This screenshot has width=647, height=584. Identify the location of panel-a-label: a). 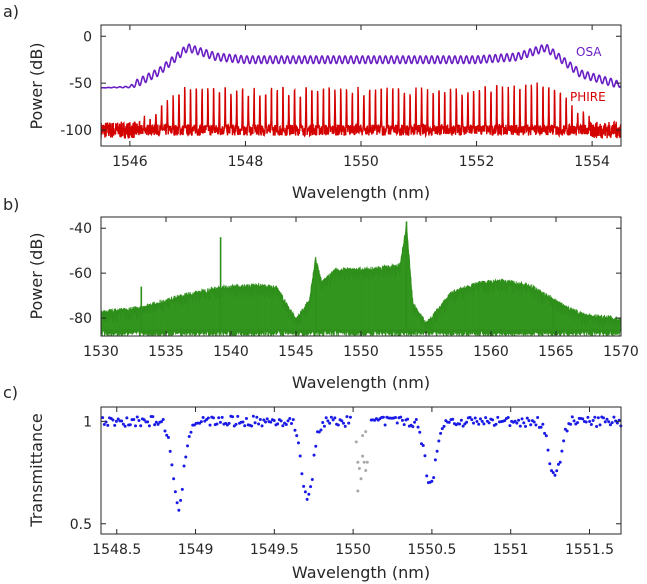
(11, 11).